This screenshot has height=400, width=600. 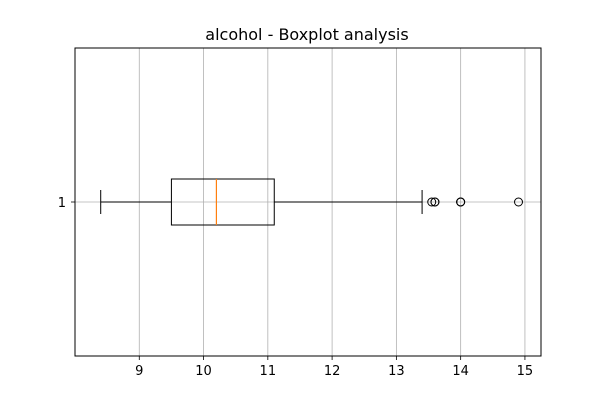 What do you see at coordinates (312, 202) in the screenshot?
I see `plot-area` at bounding box center [312, 202].